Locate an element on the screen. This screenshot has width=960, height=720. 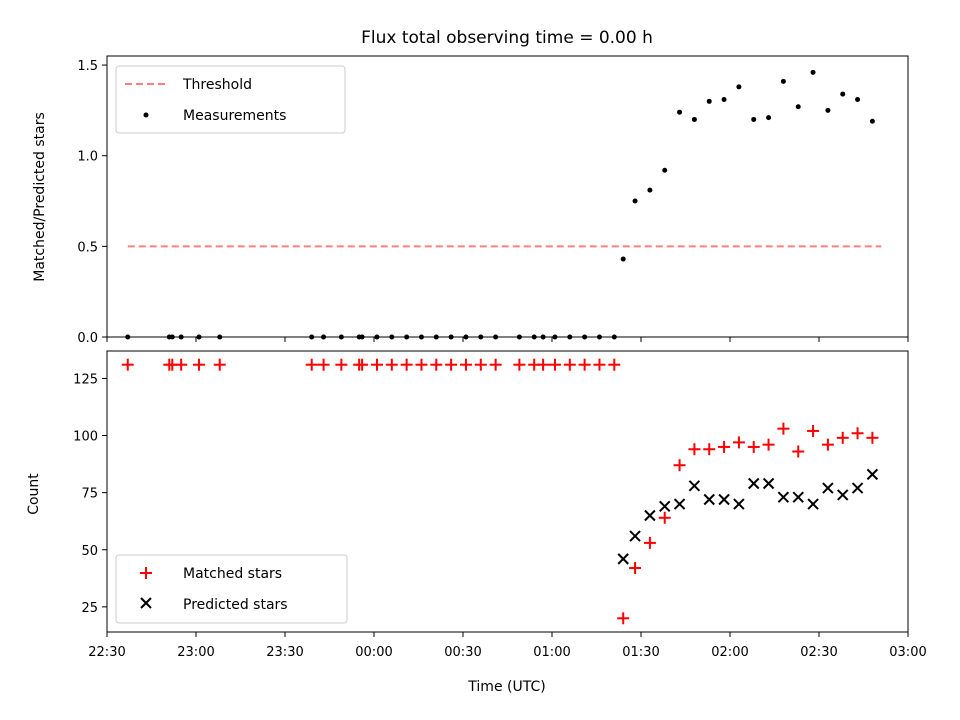
x-tick-label: 22:30 is located at coordinates (106, 652).